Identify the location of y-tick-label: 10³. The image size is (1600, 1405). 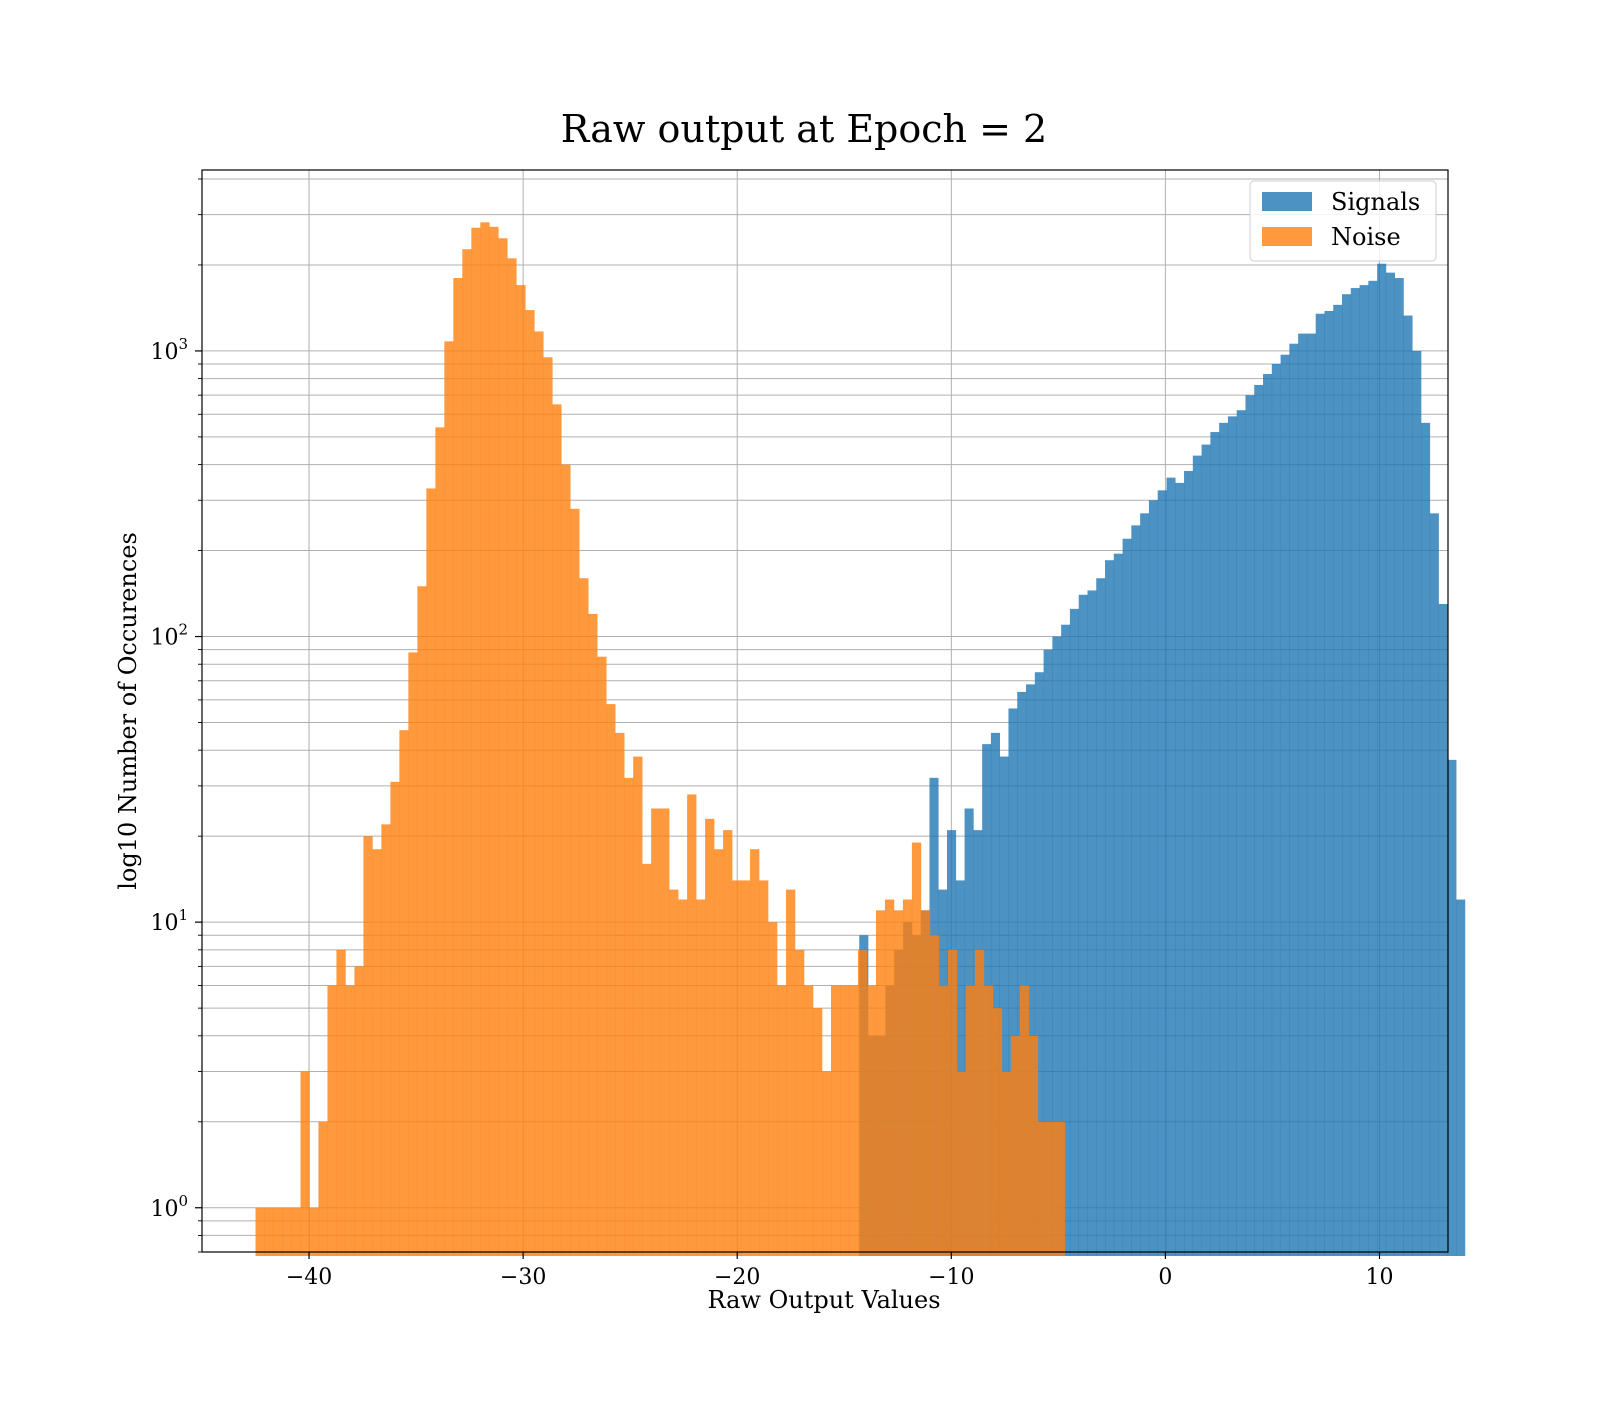
(169, 350).